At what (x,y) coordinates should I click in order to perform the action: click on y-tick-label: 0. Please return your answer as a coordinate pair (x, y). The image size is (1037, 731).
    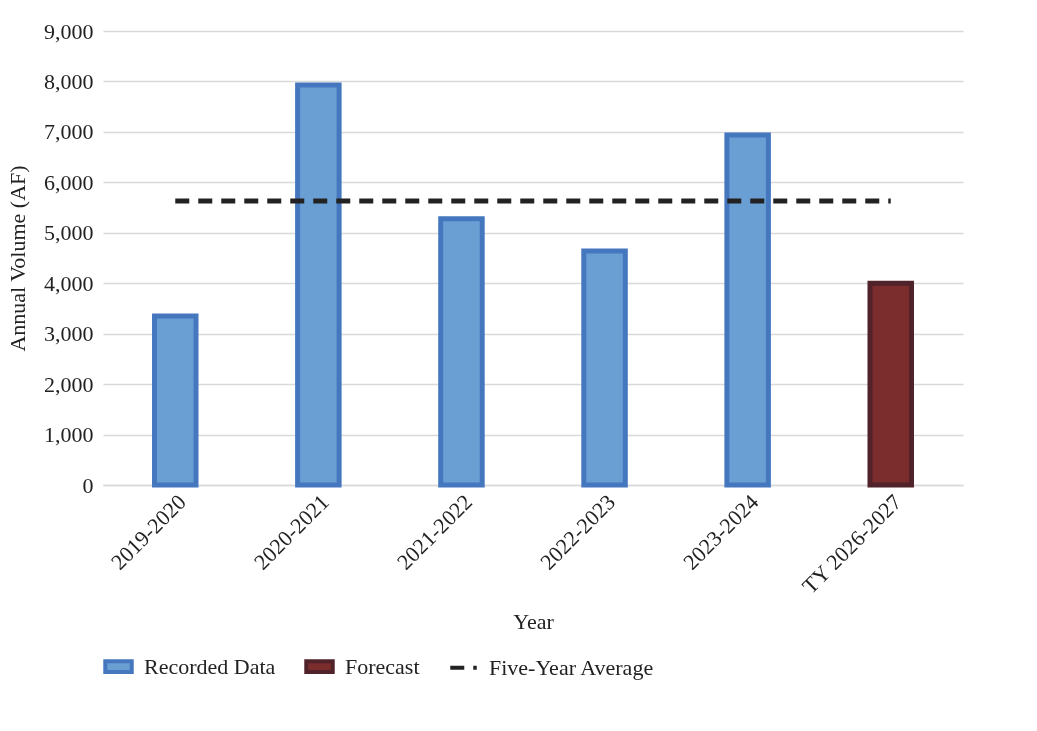
    Looking at the image, I should click on (88, 485).